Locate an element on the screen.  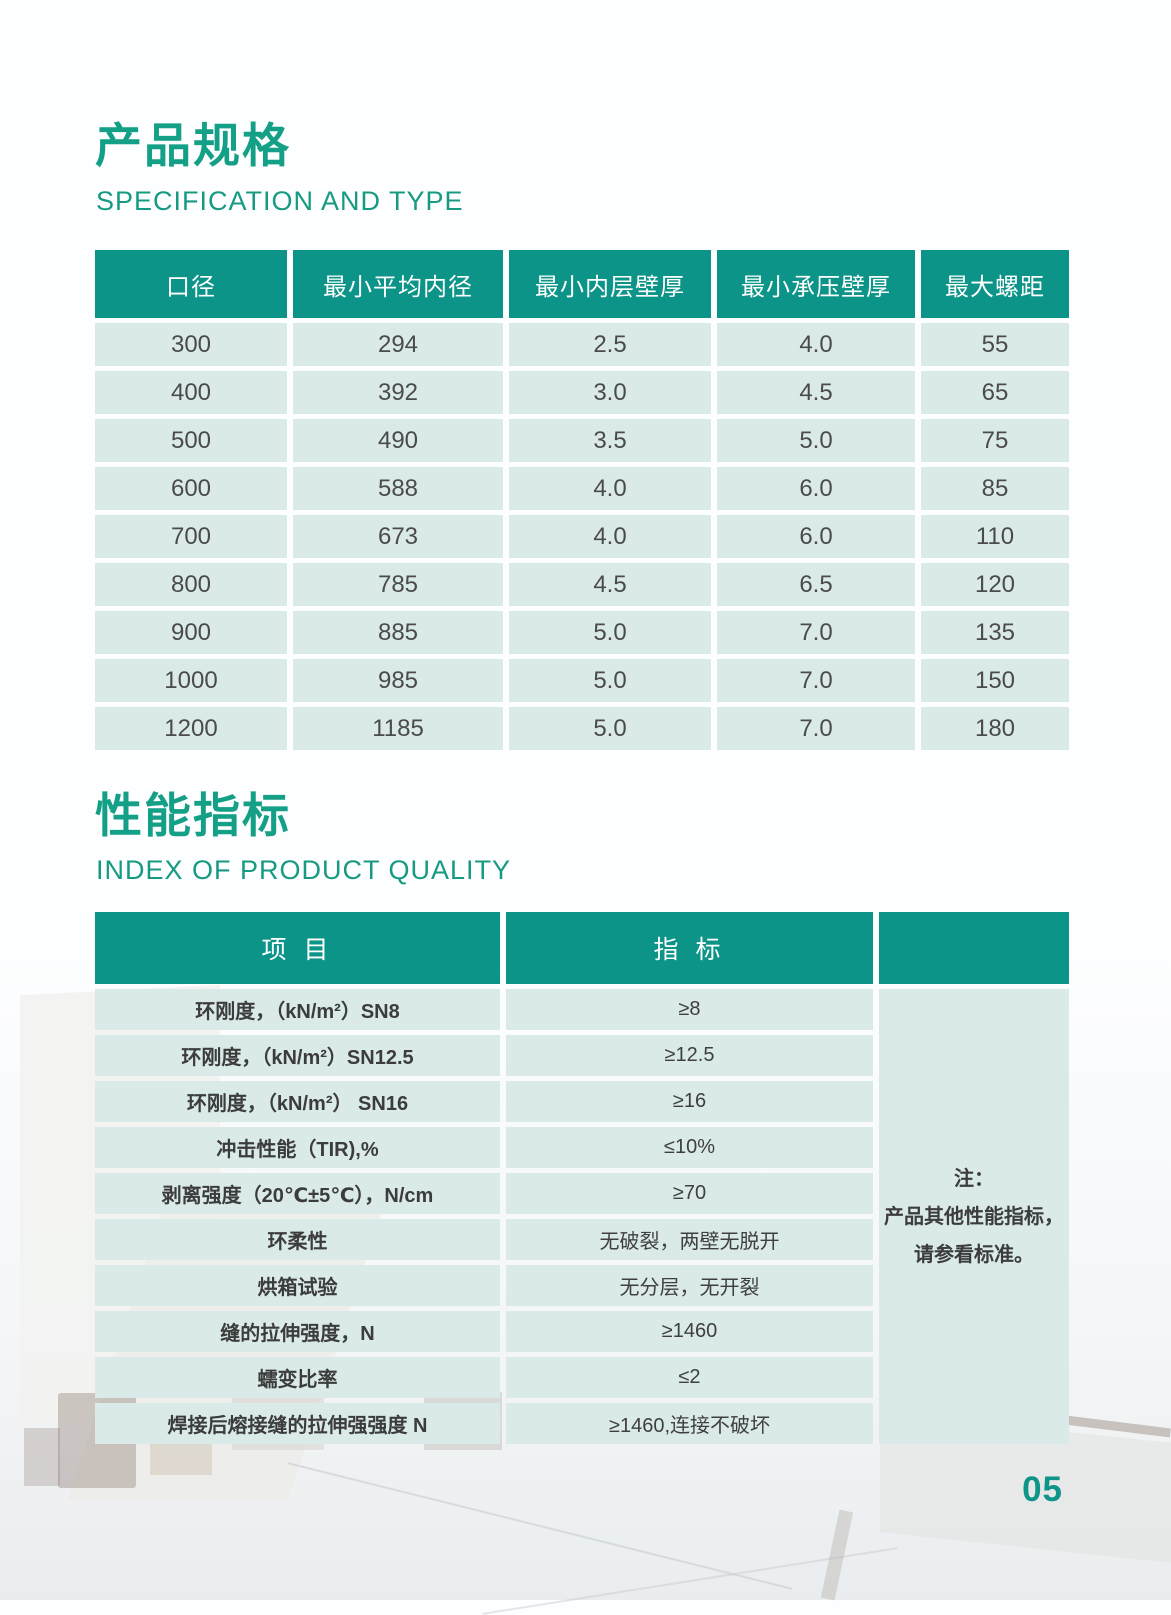
spec-table-cell: 1200 is located at coordinates (191, 728).